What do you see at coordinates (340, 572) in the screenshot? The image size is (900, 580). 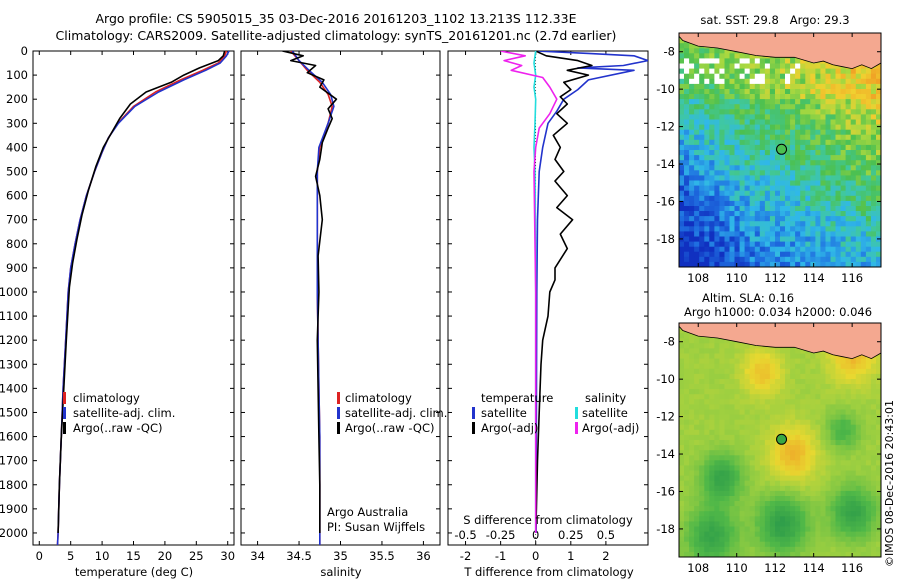 I see `salinity-xlabel: salinity` at bounding box center [340, 572].